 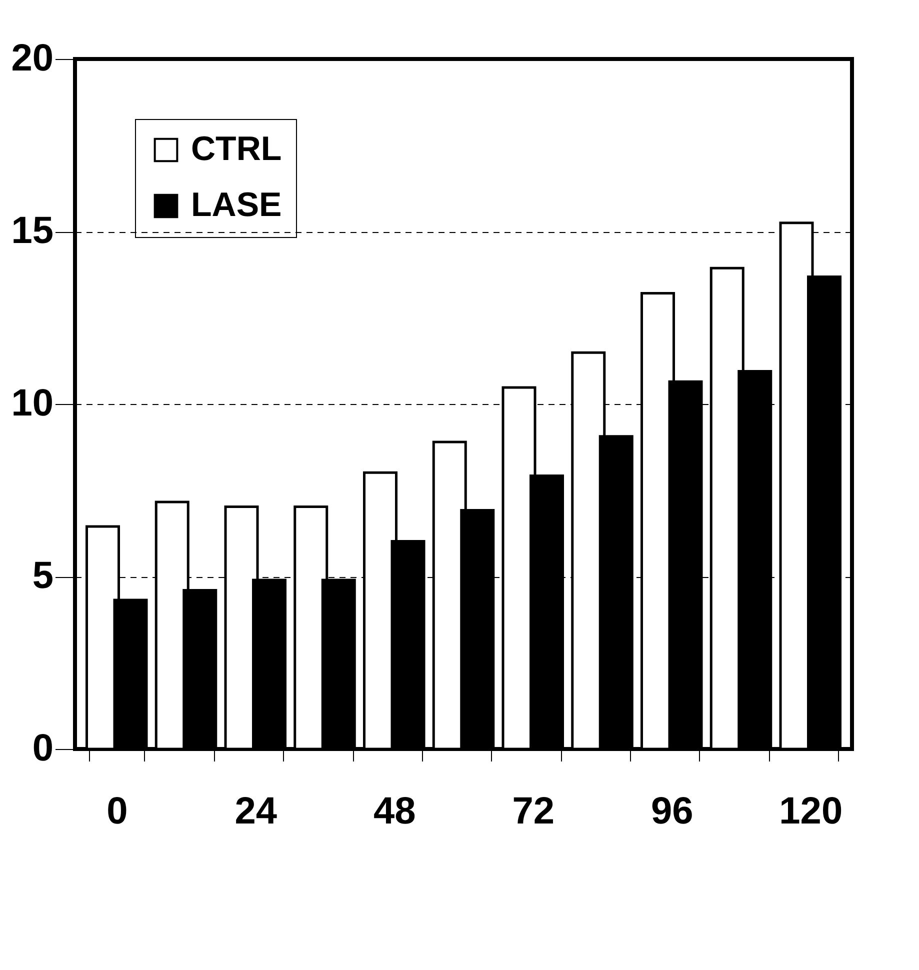 What do you see at coordinates (117, 811) in the screenshot?
I see `x-tick-label: 0` at bounding box center [117, 811].